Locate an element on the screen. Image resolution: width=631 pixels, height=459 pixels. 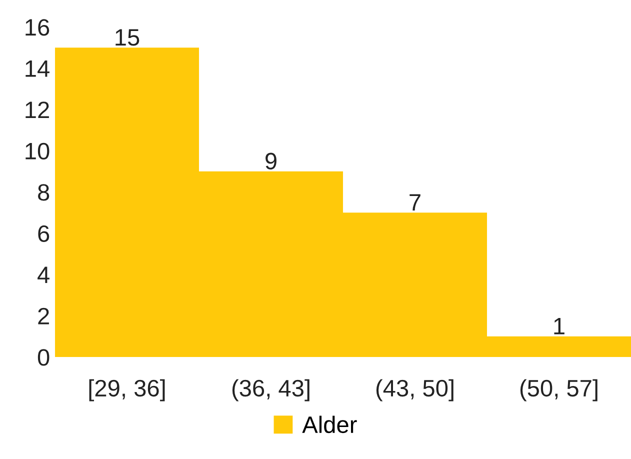
y-tick-label: 2 is located at coordinates (43, 316).